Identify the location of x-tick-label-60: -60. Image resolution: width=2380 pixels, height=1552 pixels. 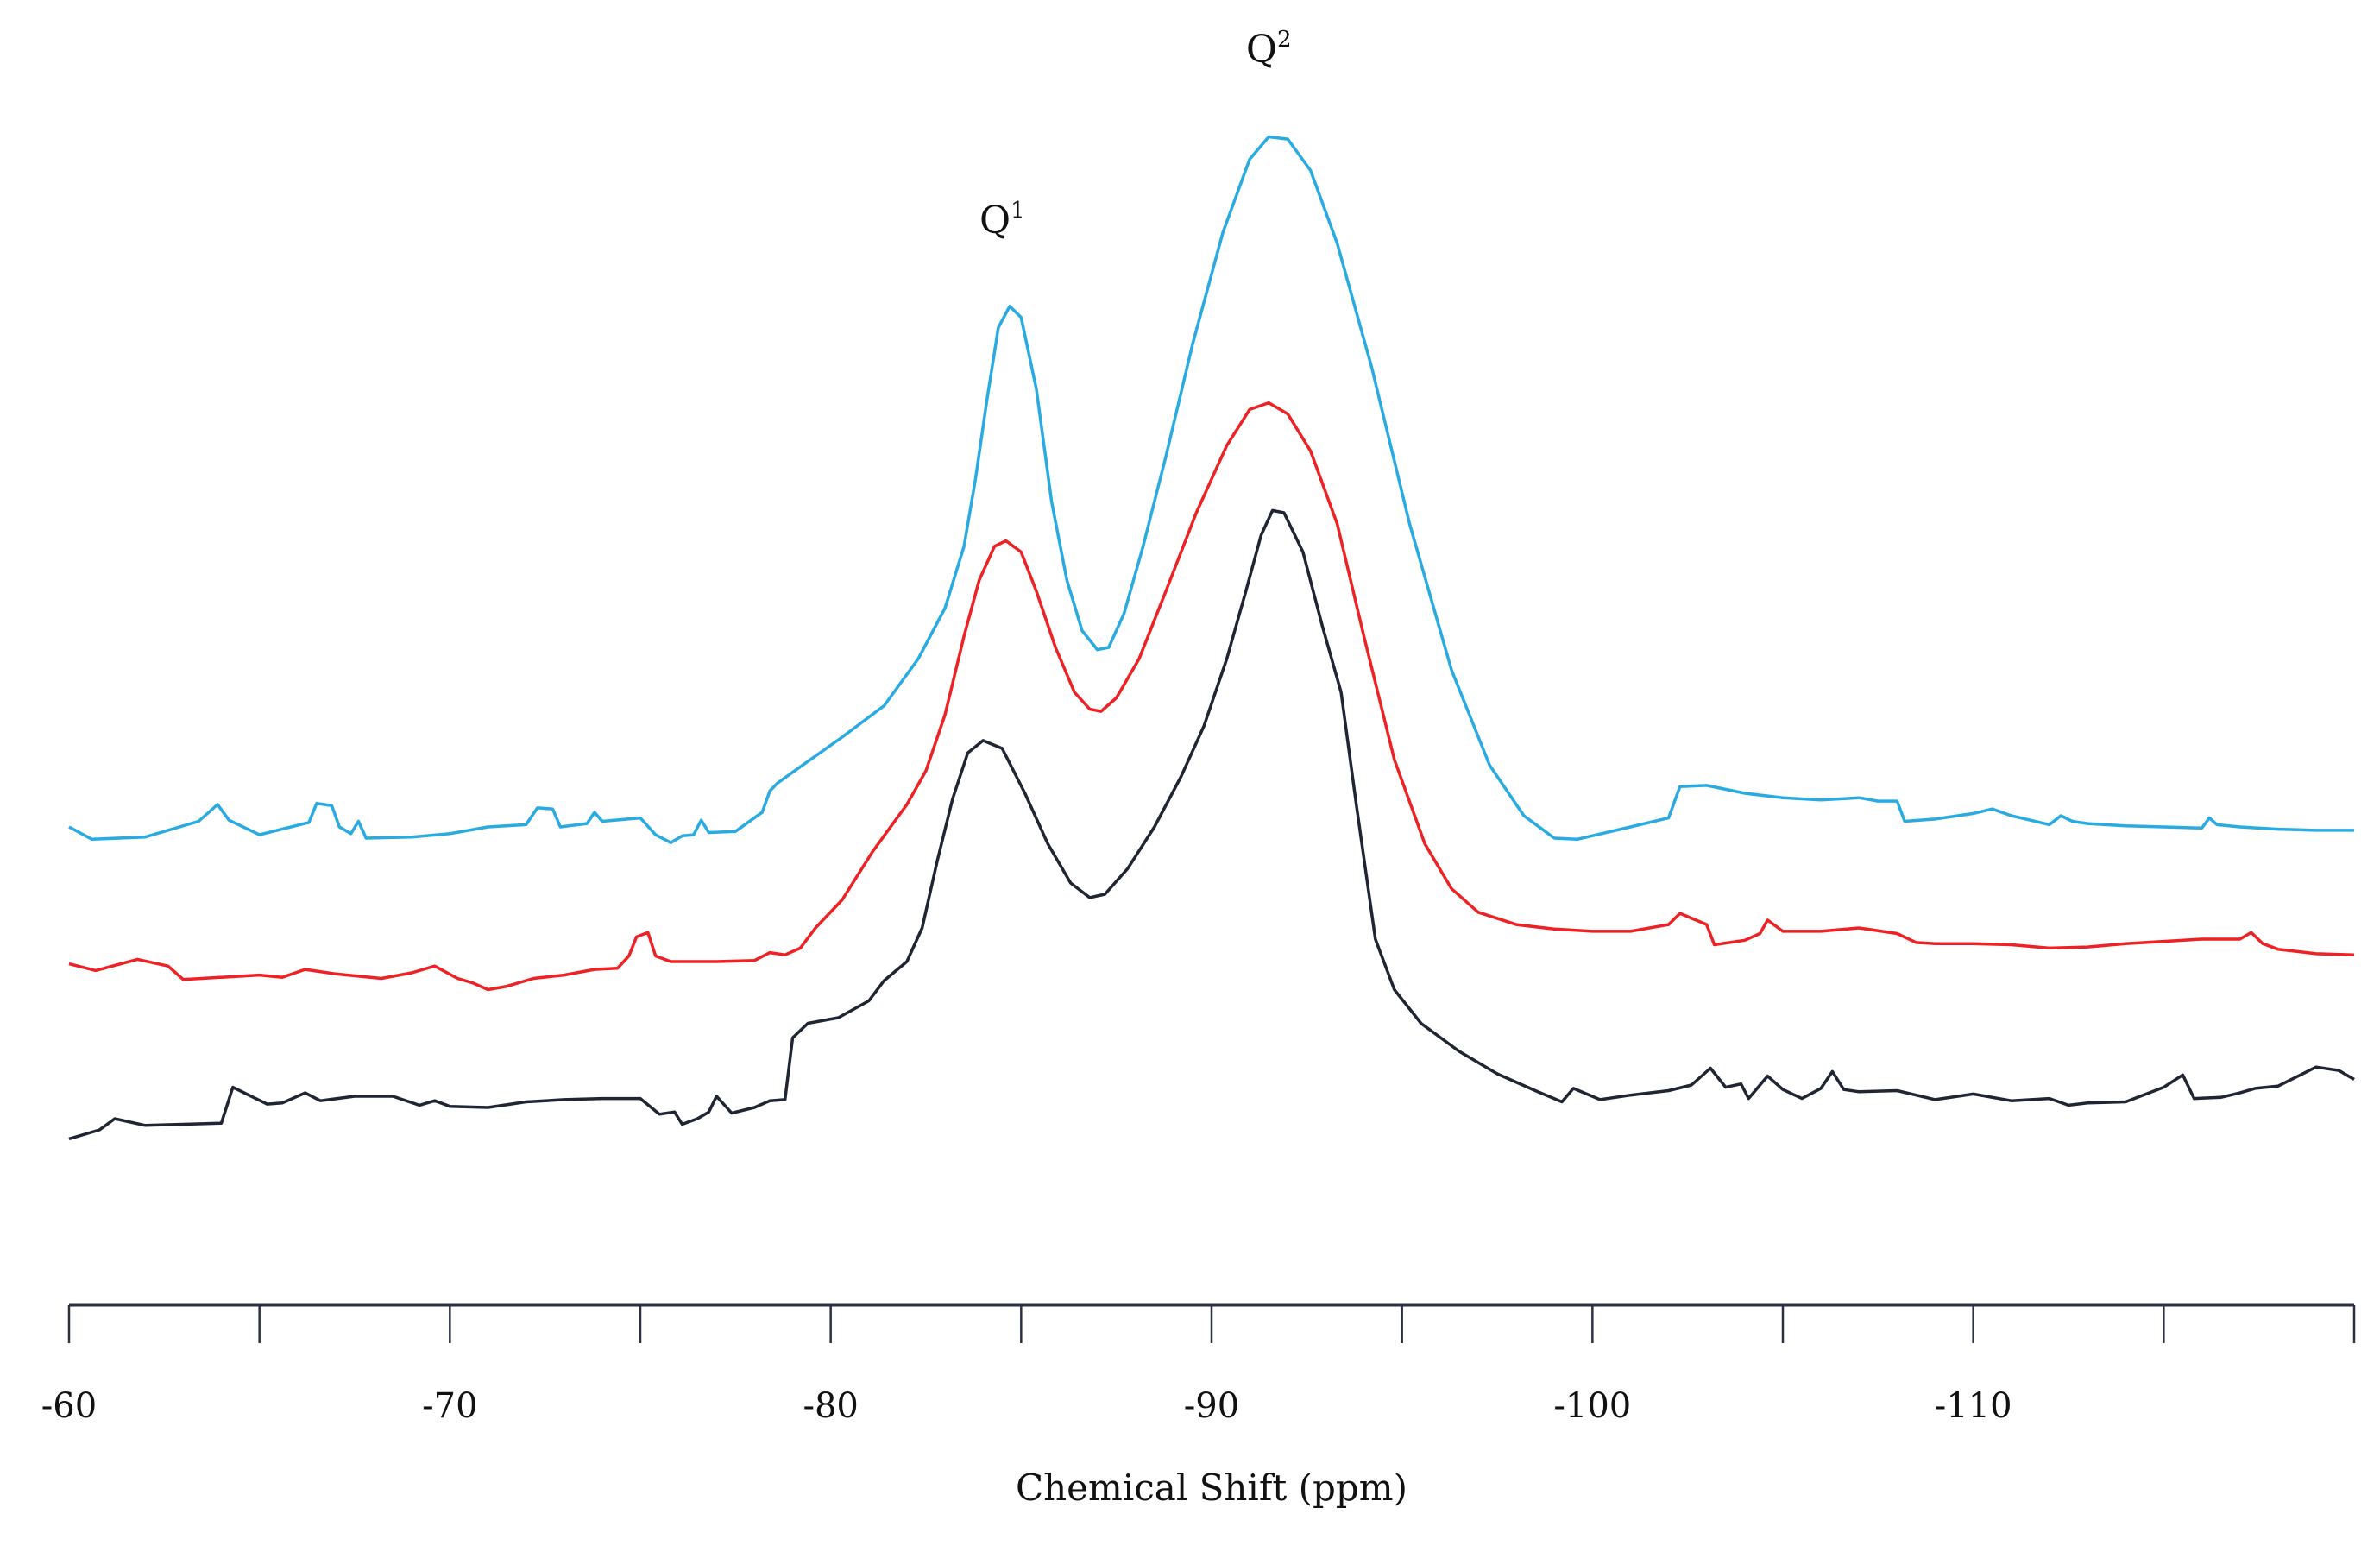
(69, 1406).